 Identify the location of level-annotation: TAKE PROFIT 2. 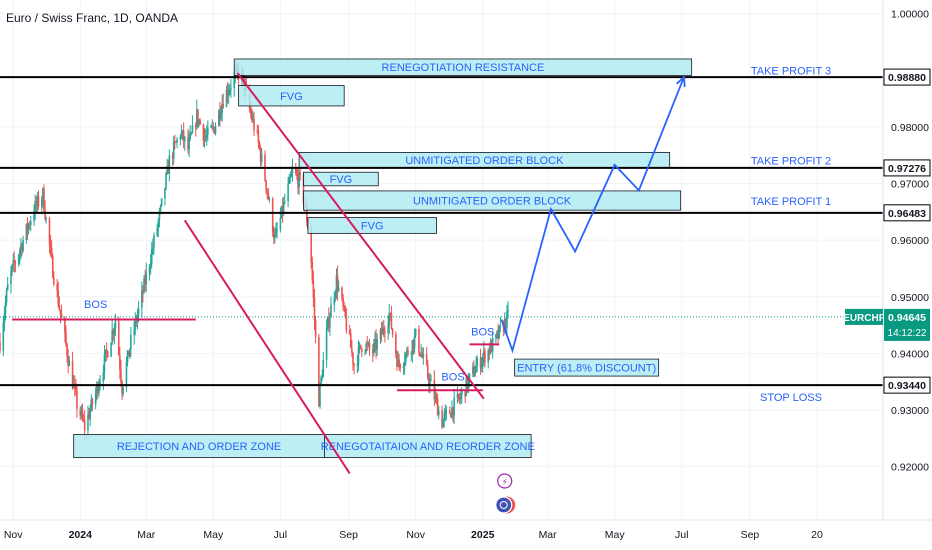
(791, 161).